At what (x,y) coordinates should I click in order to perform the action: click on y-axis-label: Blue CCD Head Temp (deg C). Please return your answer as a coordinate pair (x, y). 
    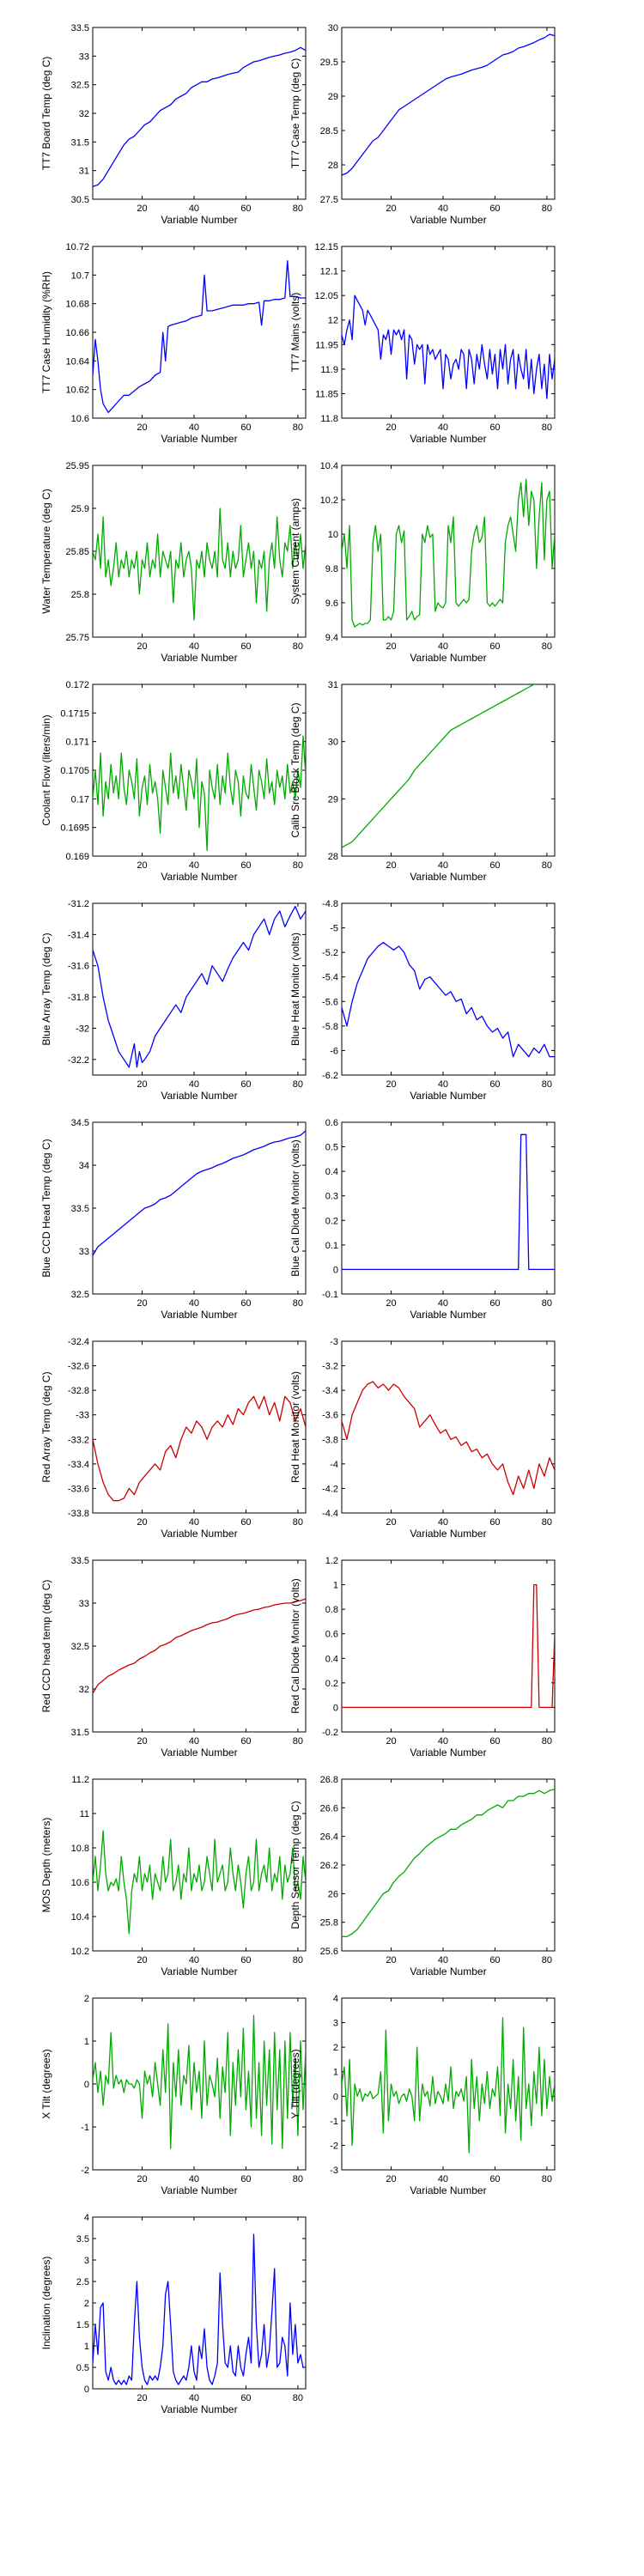
    Looking at the image, I should click on (46, 1208).